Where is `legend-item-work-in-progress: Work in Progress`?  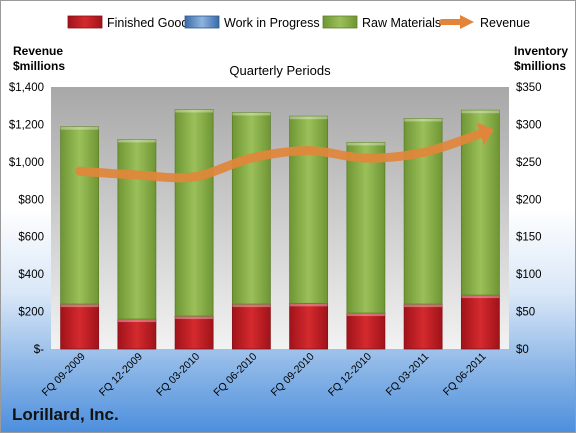 legend-item-work-in-progress: Work in Progress is located at coordinates (252, 22).